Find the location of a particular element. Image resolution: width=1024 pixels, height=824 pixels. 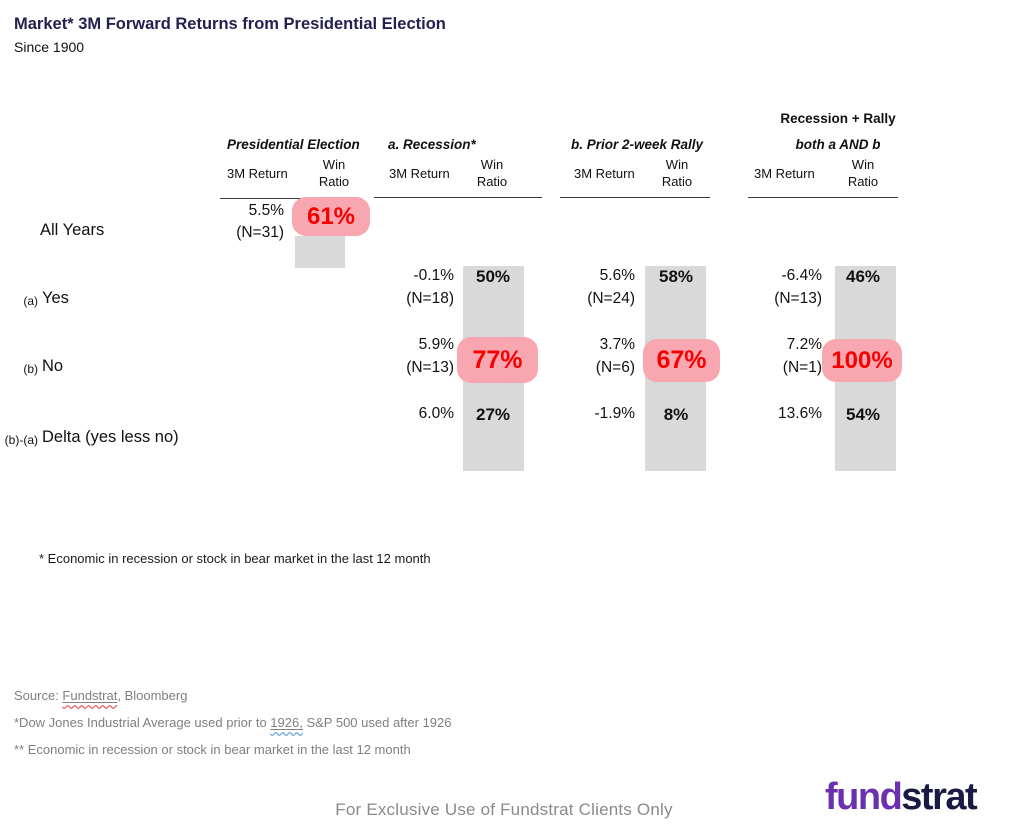

col-both-win-header: Win Ratio is located at coordinates (863, 173).